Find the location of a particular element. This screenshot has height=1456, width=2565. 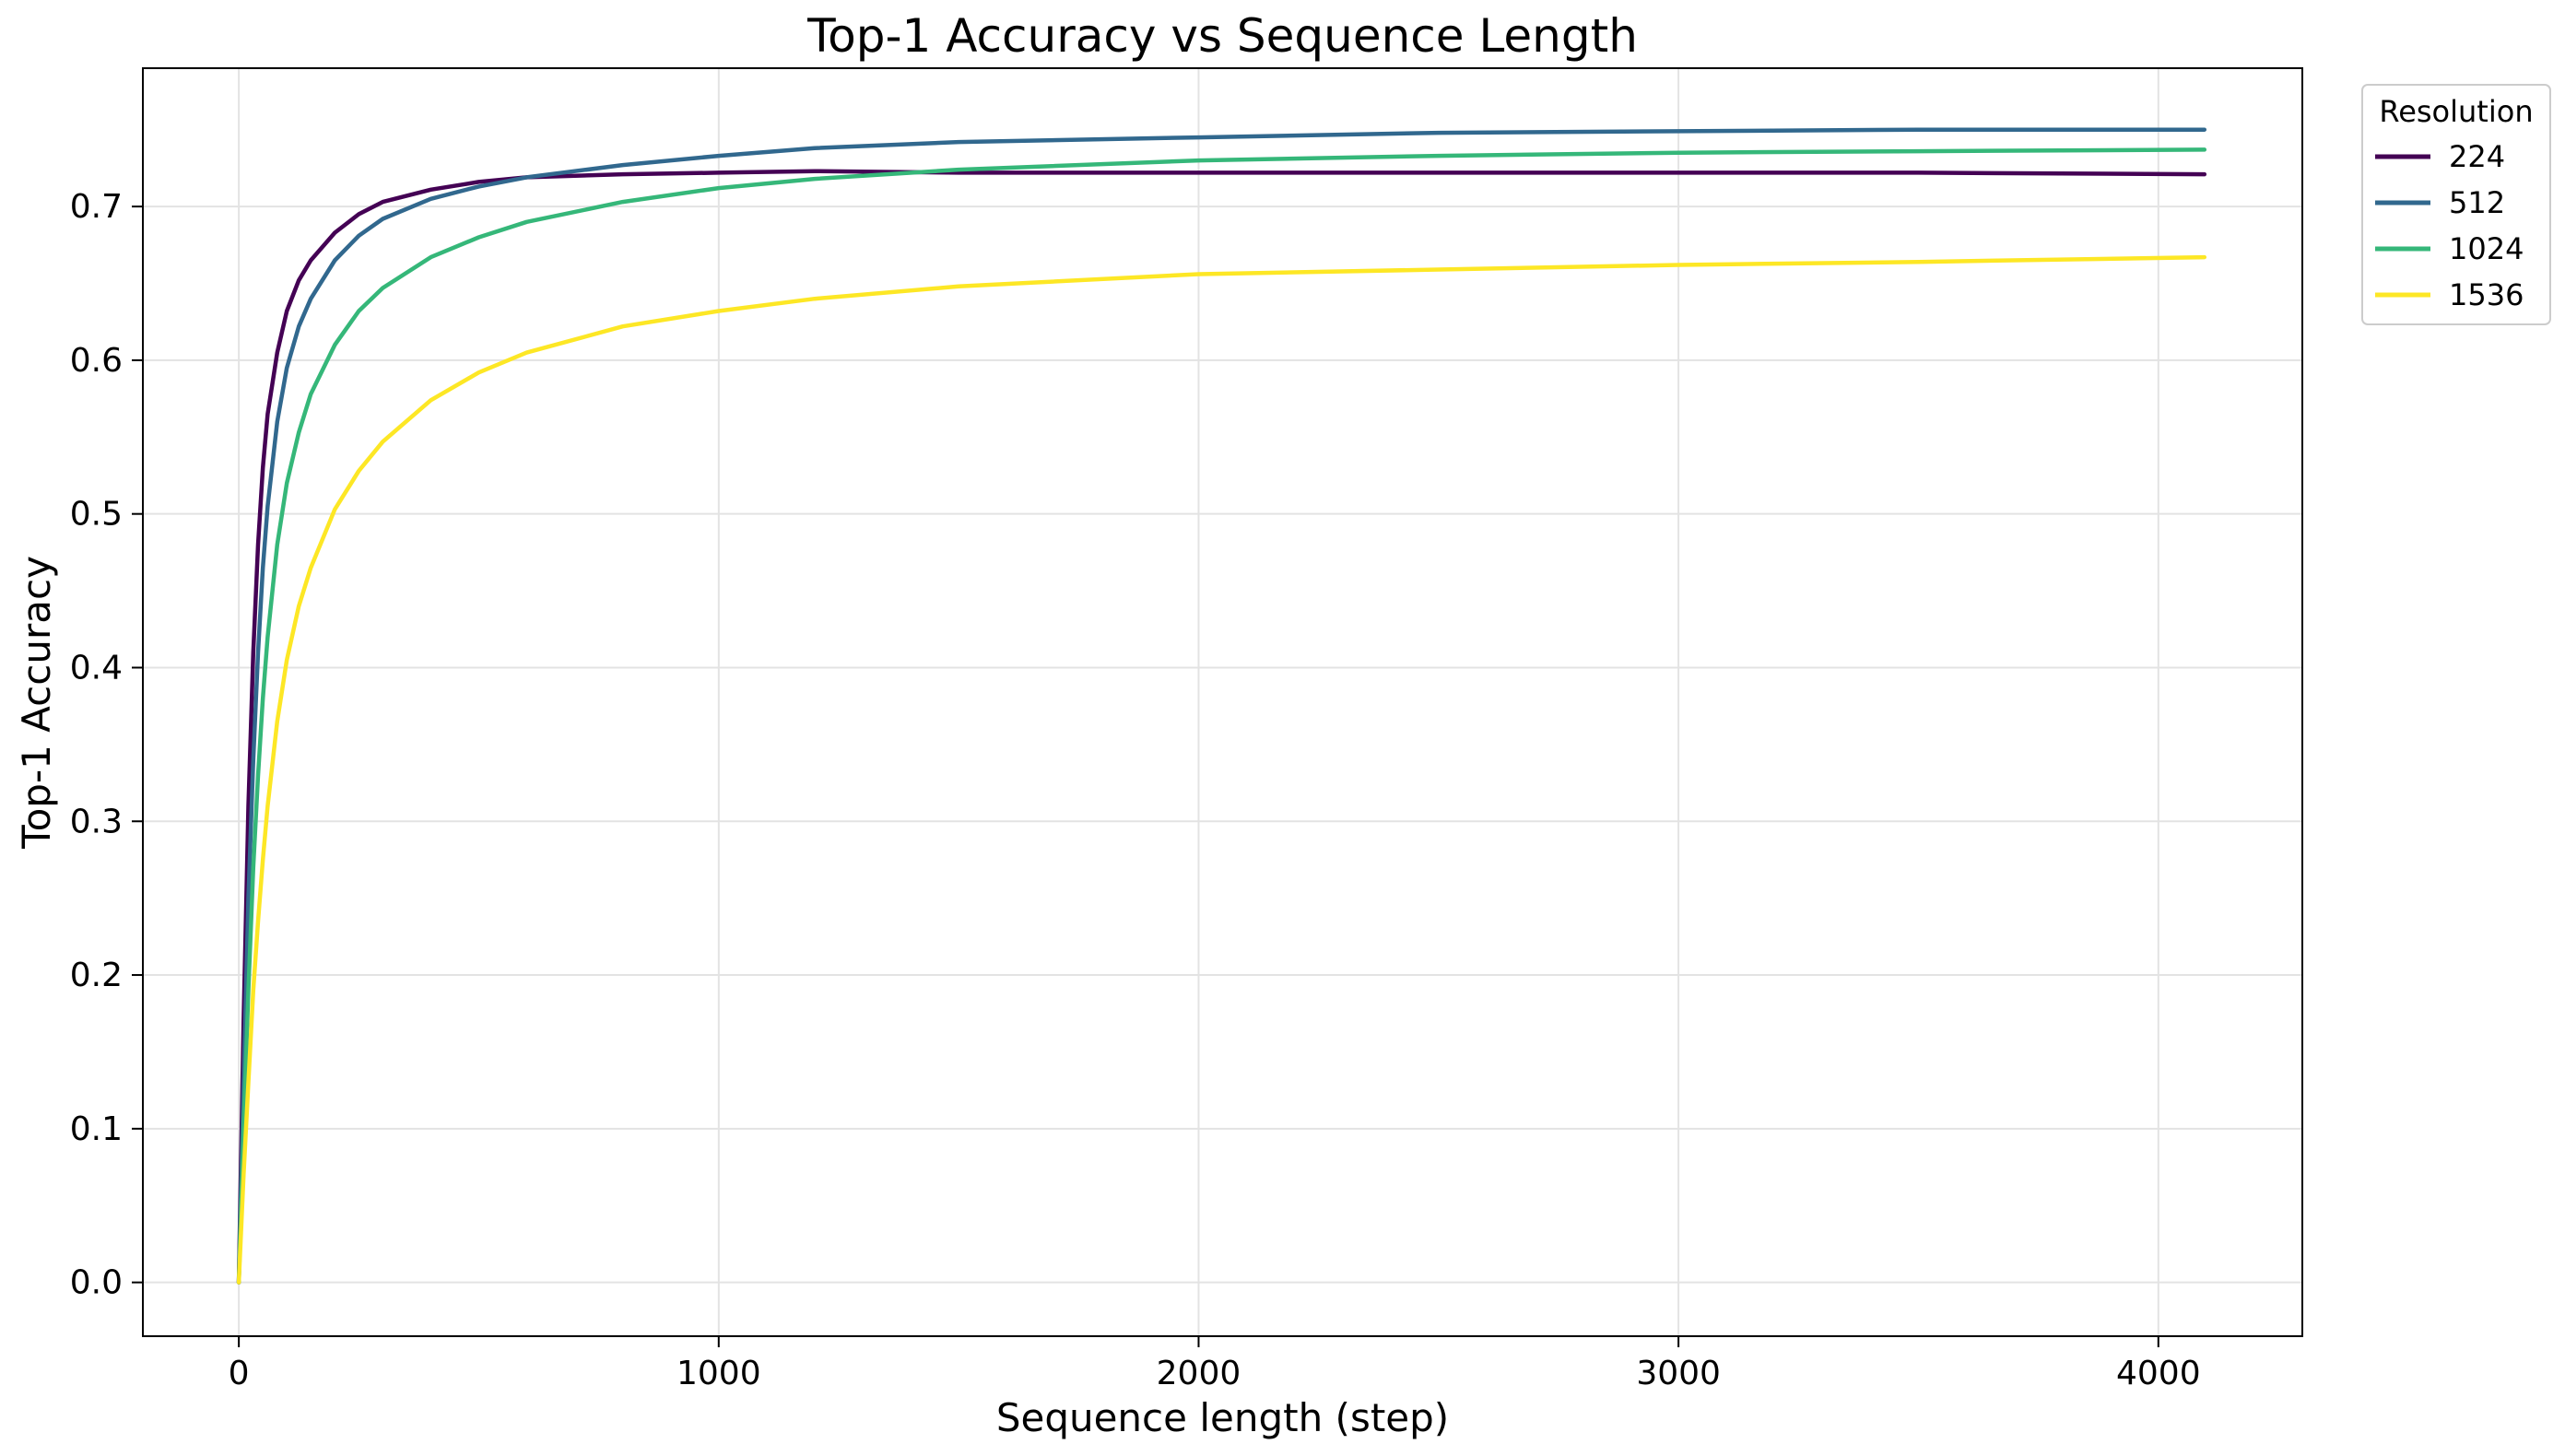

x-axis-label: Sequence length (step) is located at coordinates (1223, 1417).